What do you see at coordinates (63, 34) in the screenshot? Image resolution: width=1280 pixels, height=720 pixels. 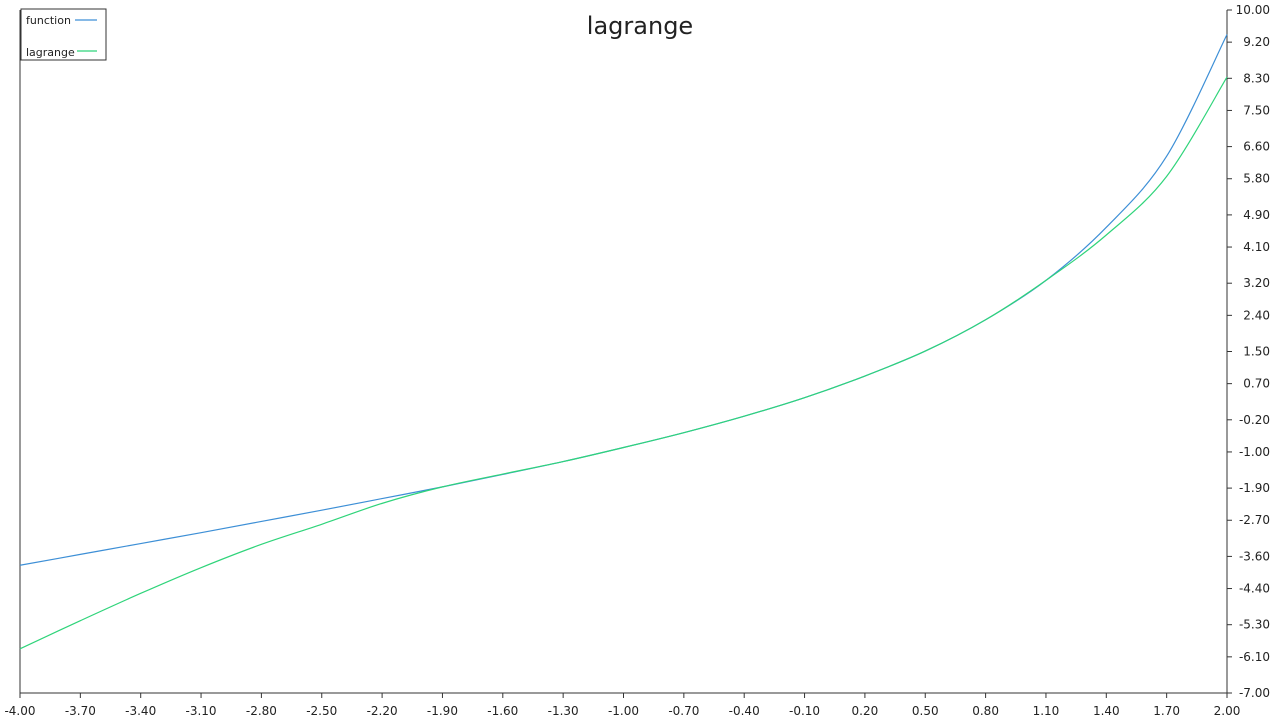 I see `legend: function lagrange` at bounding box center [63, 34].